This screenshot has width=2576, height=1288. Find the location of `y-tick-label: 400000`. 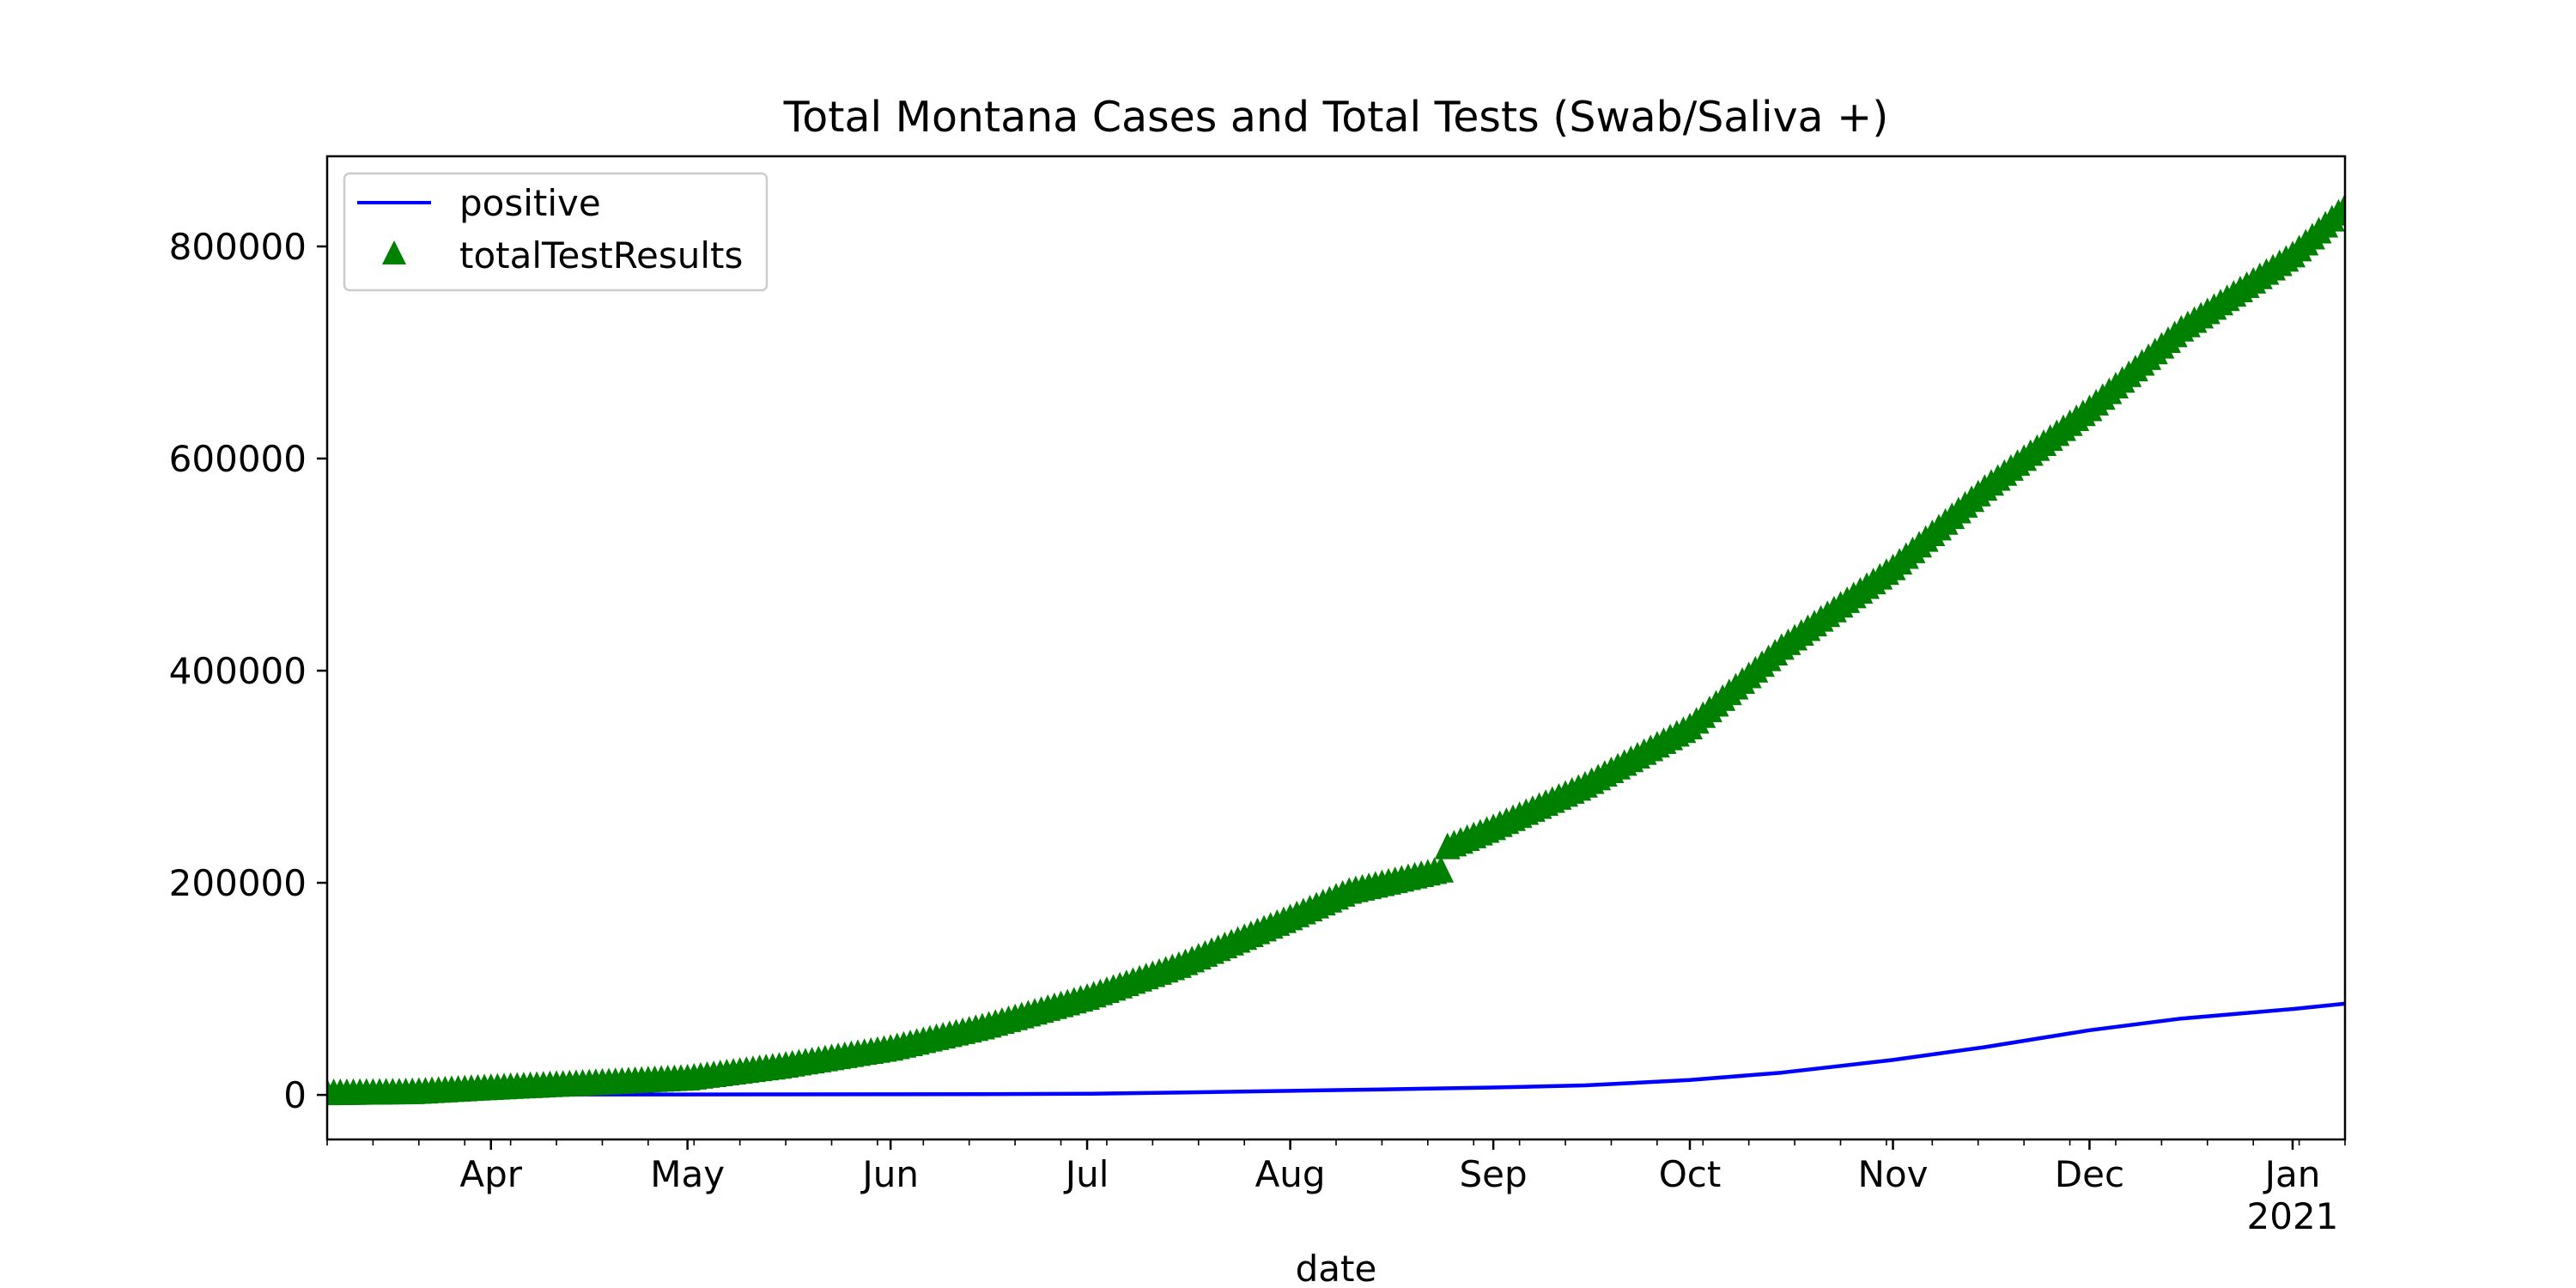

y-tick-label: 400000 is located at coordinates (238, 671).